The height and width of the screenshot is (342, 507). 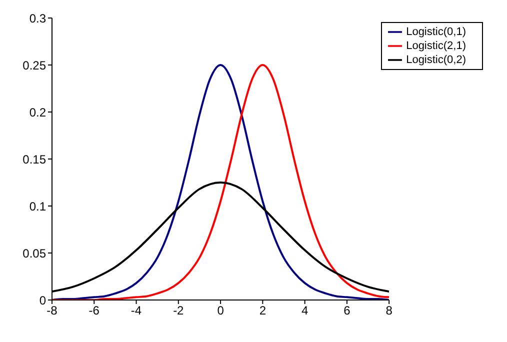 What do you see at coordinates (436, 32) in the screenshot?
I see `legend-label: Logistic(0,1)` at bounding box center [436, 32].